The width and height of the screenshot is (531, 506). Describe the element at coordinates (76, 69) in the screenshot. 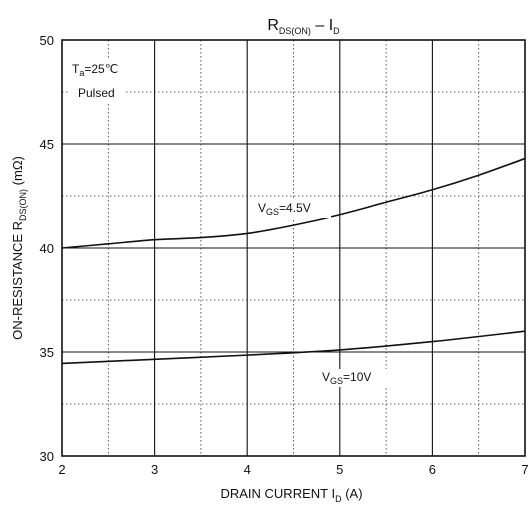

I see `ta-symbol: T` at that location.